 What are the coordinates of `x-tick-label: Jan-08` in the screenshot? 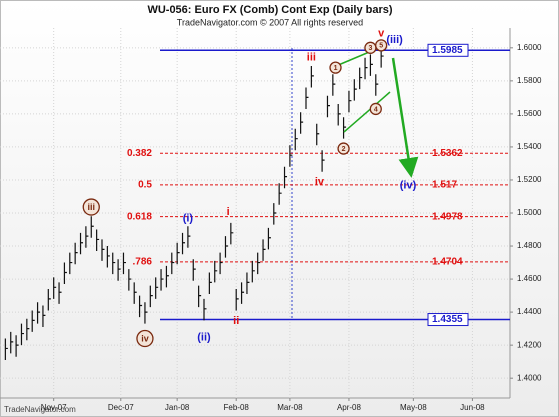 It's located at (177, 407).